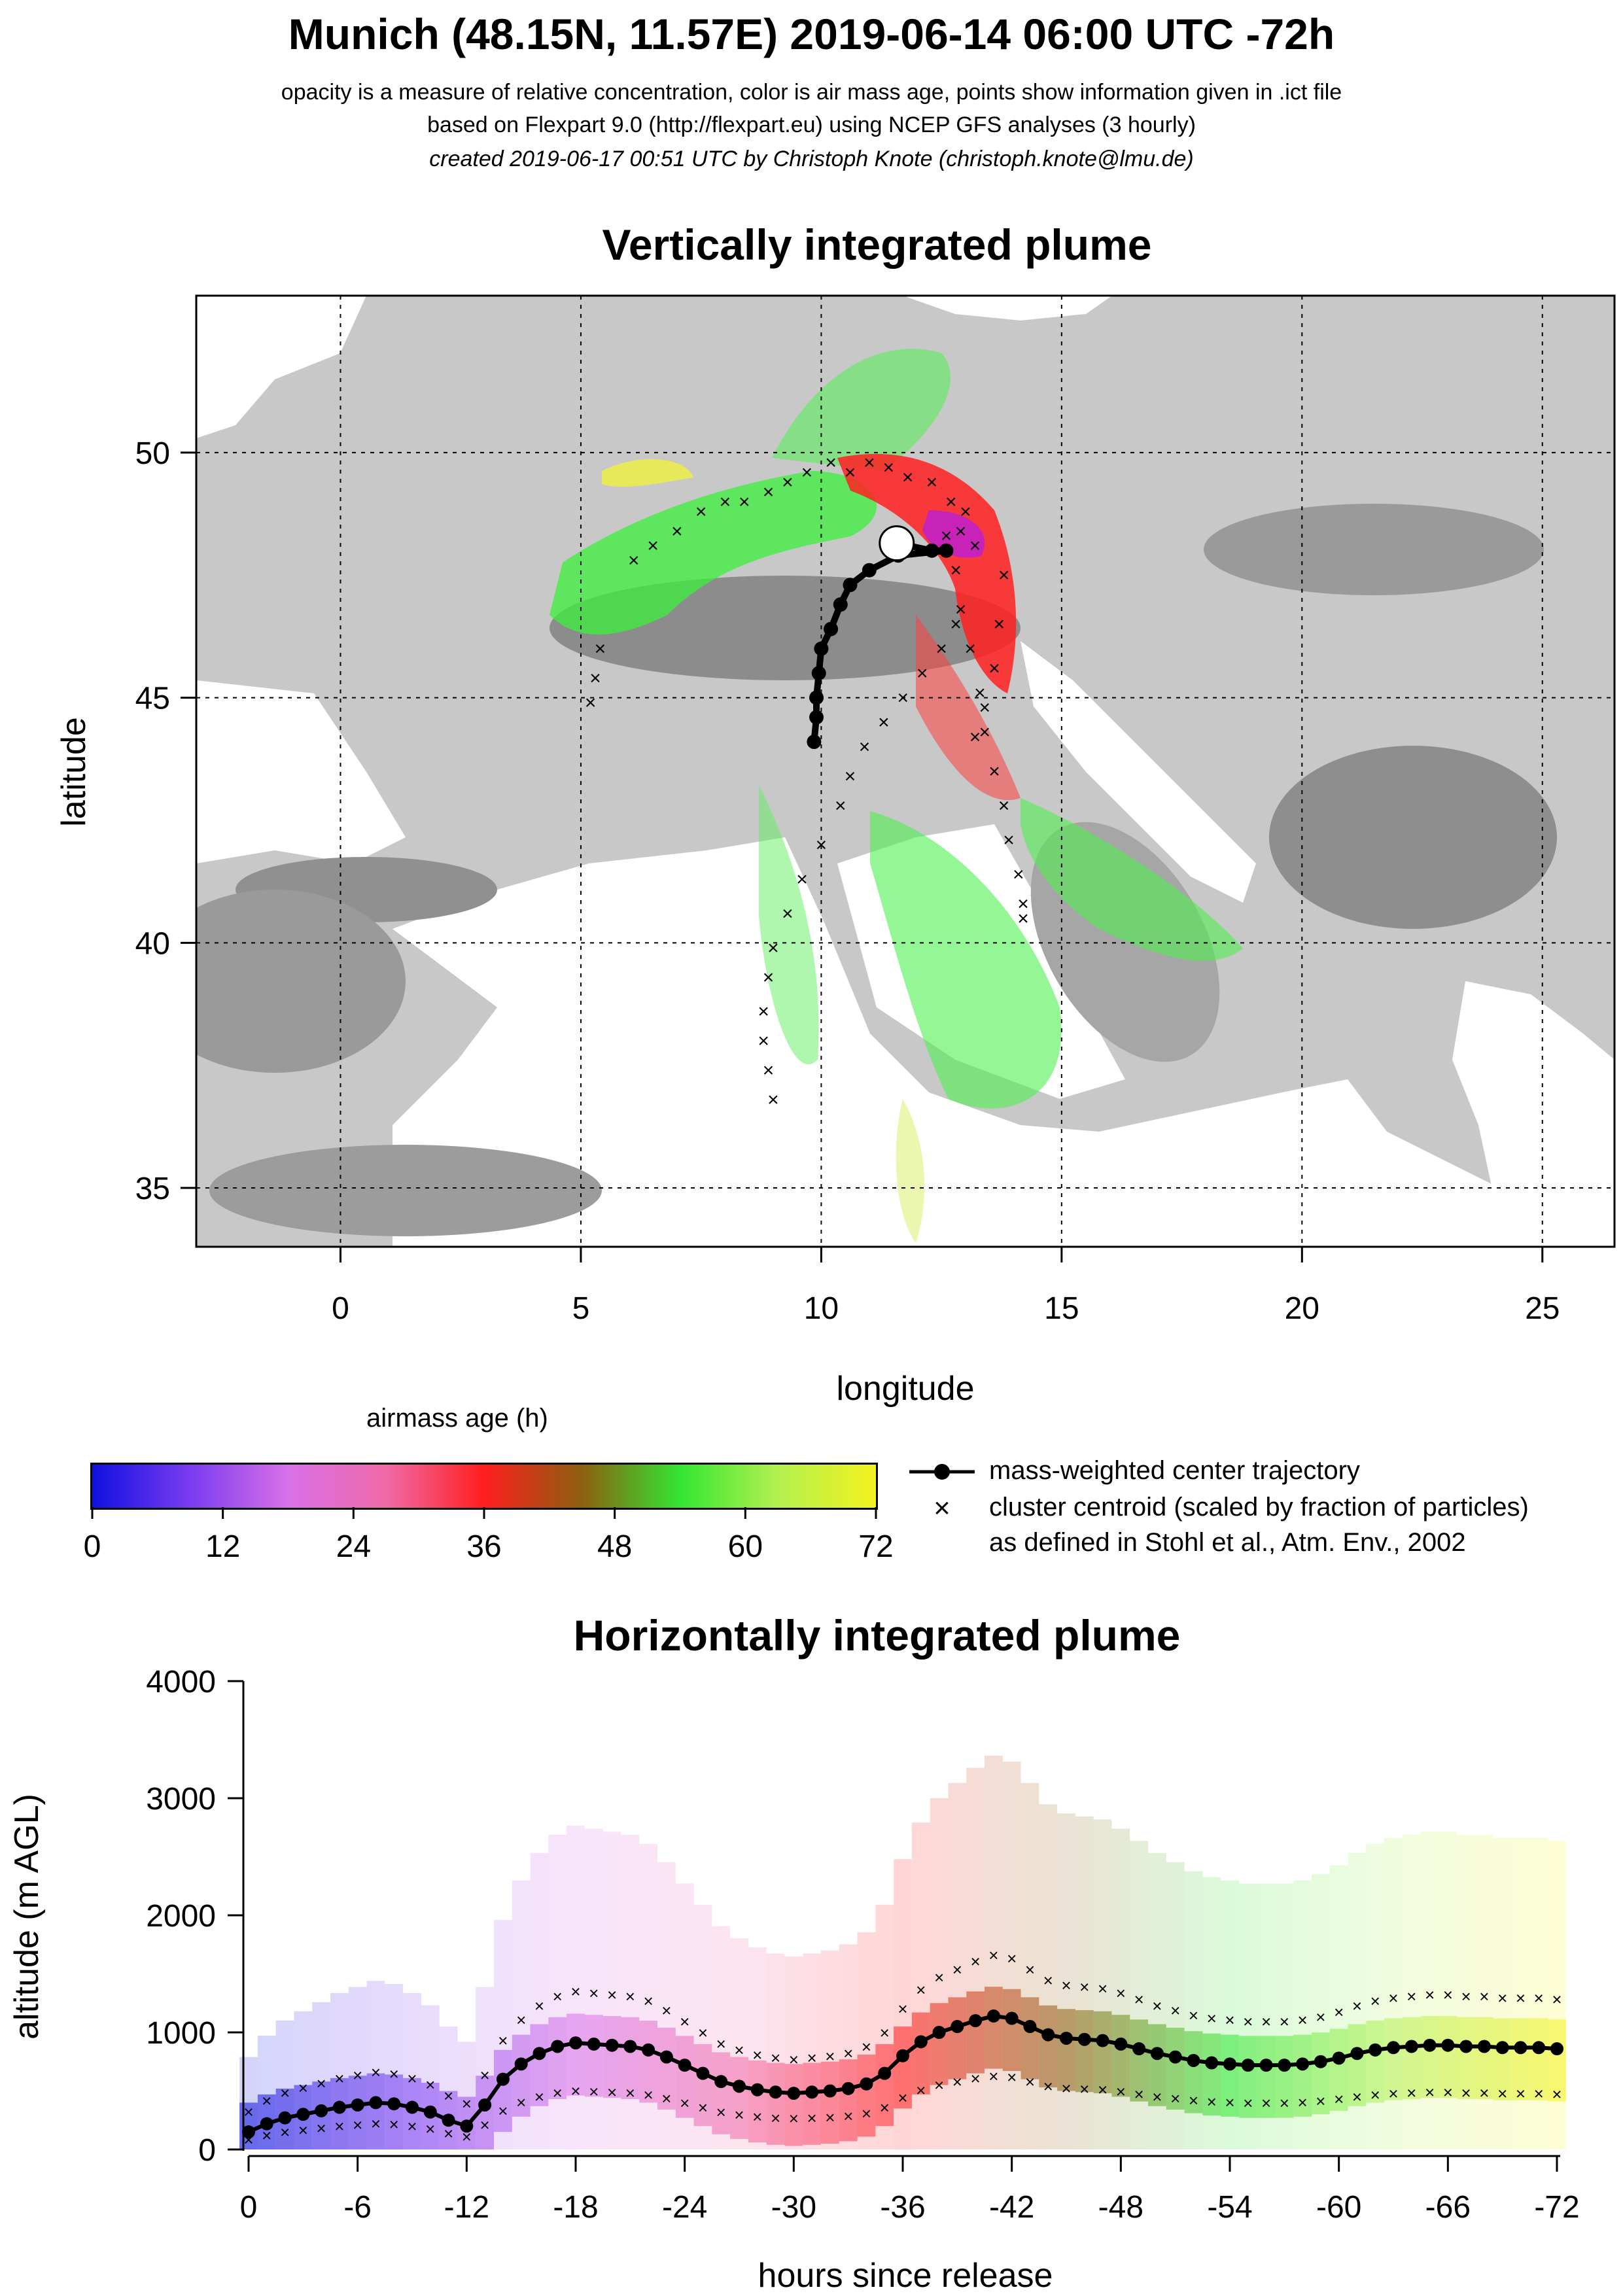 The width and height of the screenshot is (1623, 2296). Describe the element at coordinates (74, 772) in the screenshot. I see `map-y-axis-label: latitude` at that location.